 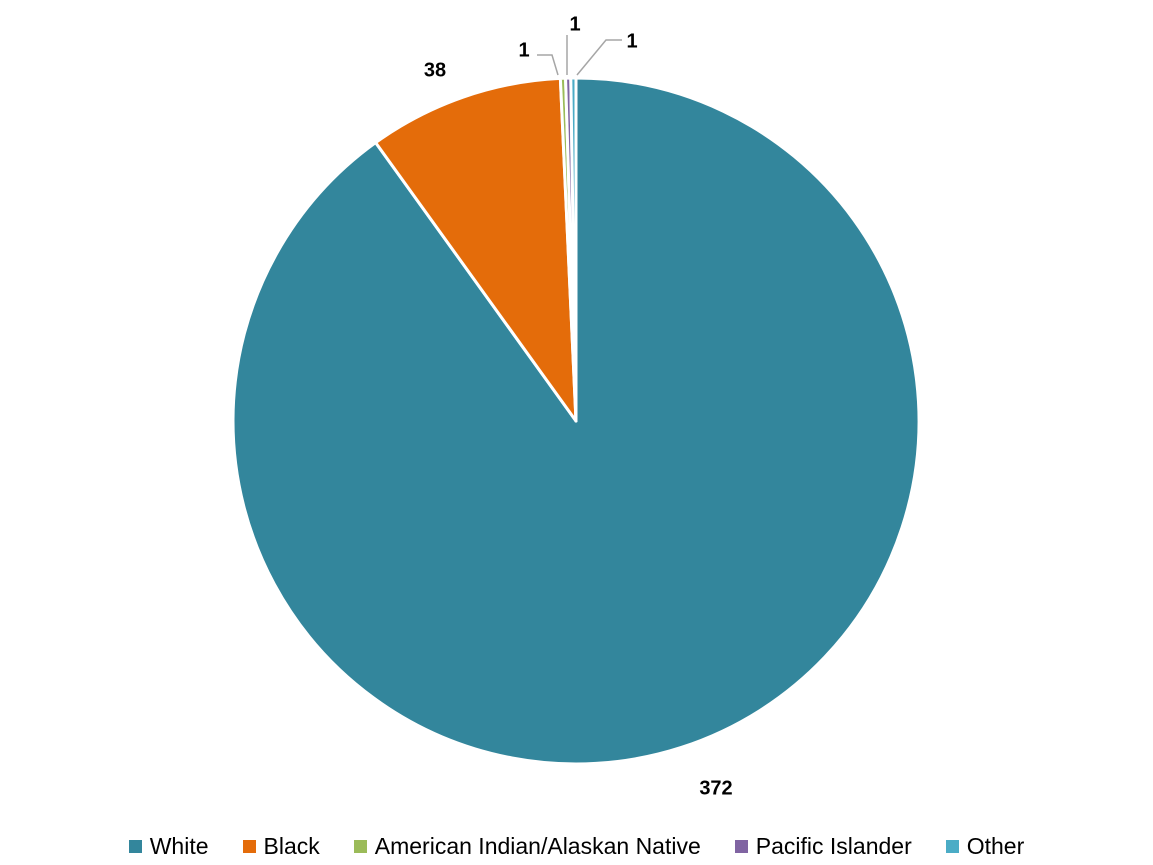 I want to click on leader-lines, so click(x=579, y=55).